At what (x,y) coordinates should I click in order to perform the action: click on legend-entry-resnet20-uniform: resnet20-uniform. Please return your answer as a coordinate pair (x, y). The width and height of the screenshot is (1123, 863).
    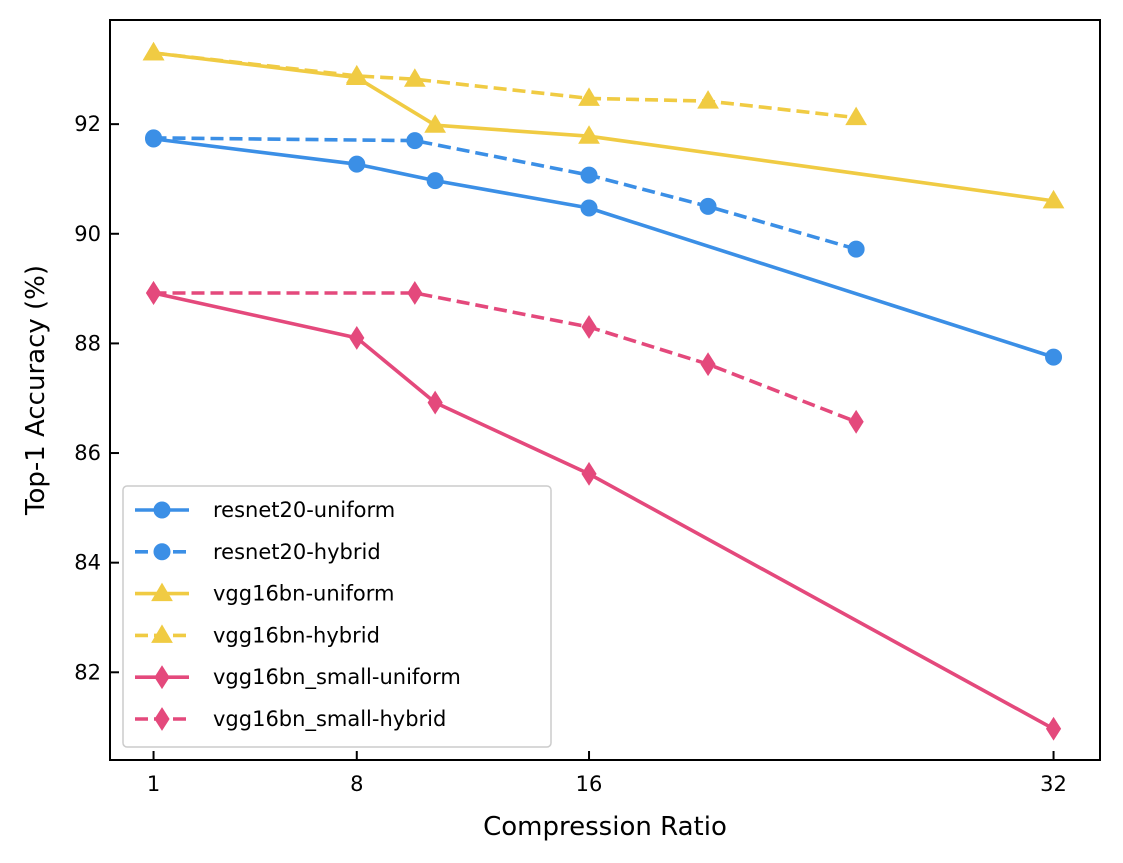
    Looking at the image, I should click on (265, 510).